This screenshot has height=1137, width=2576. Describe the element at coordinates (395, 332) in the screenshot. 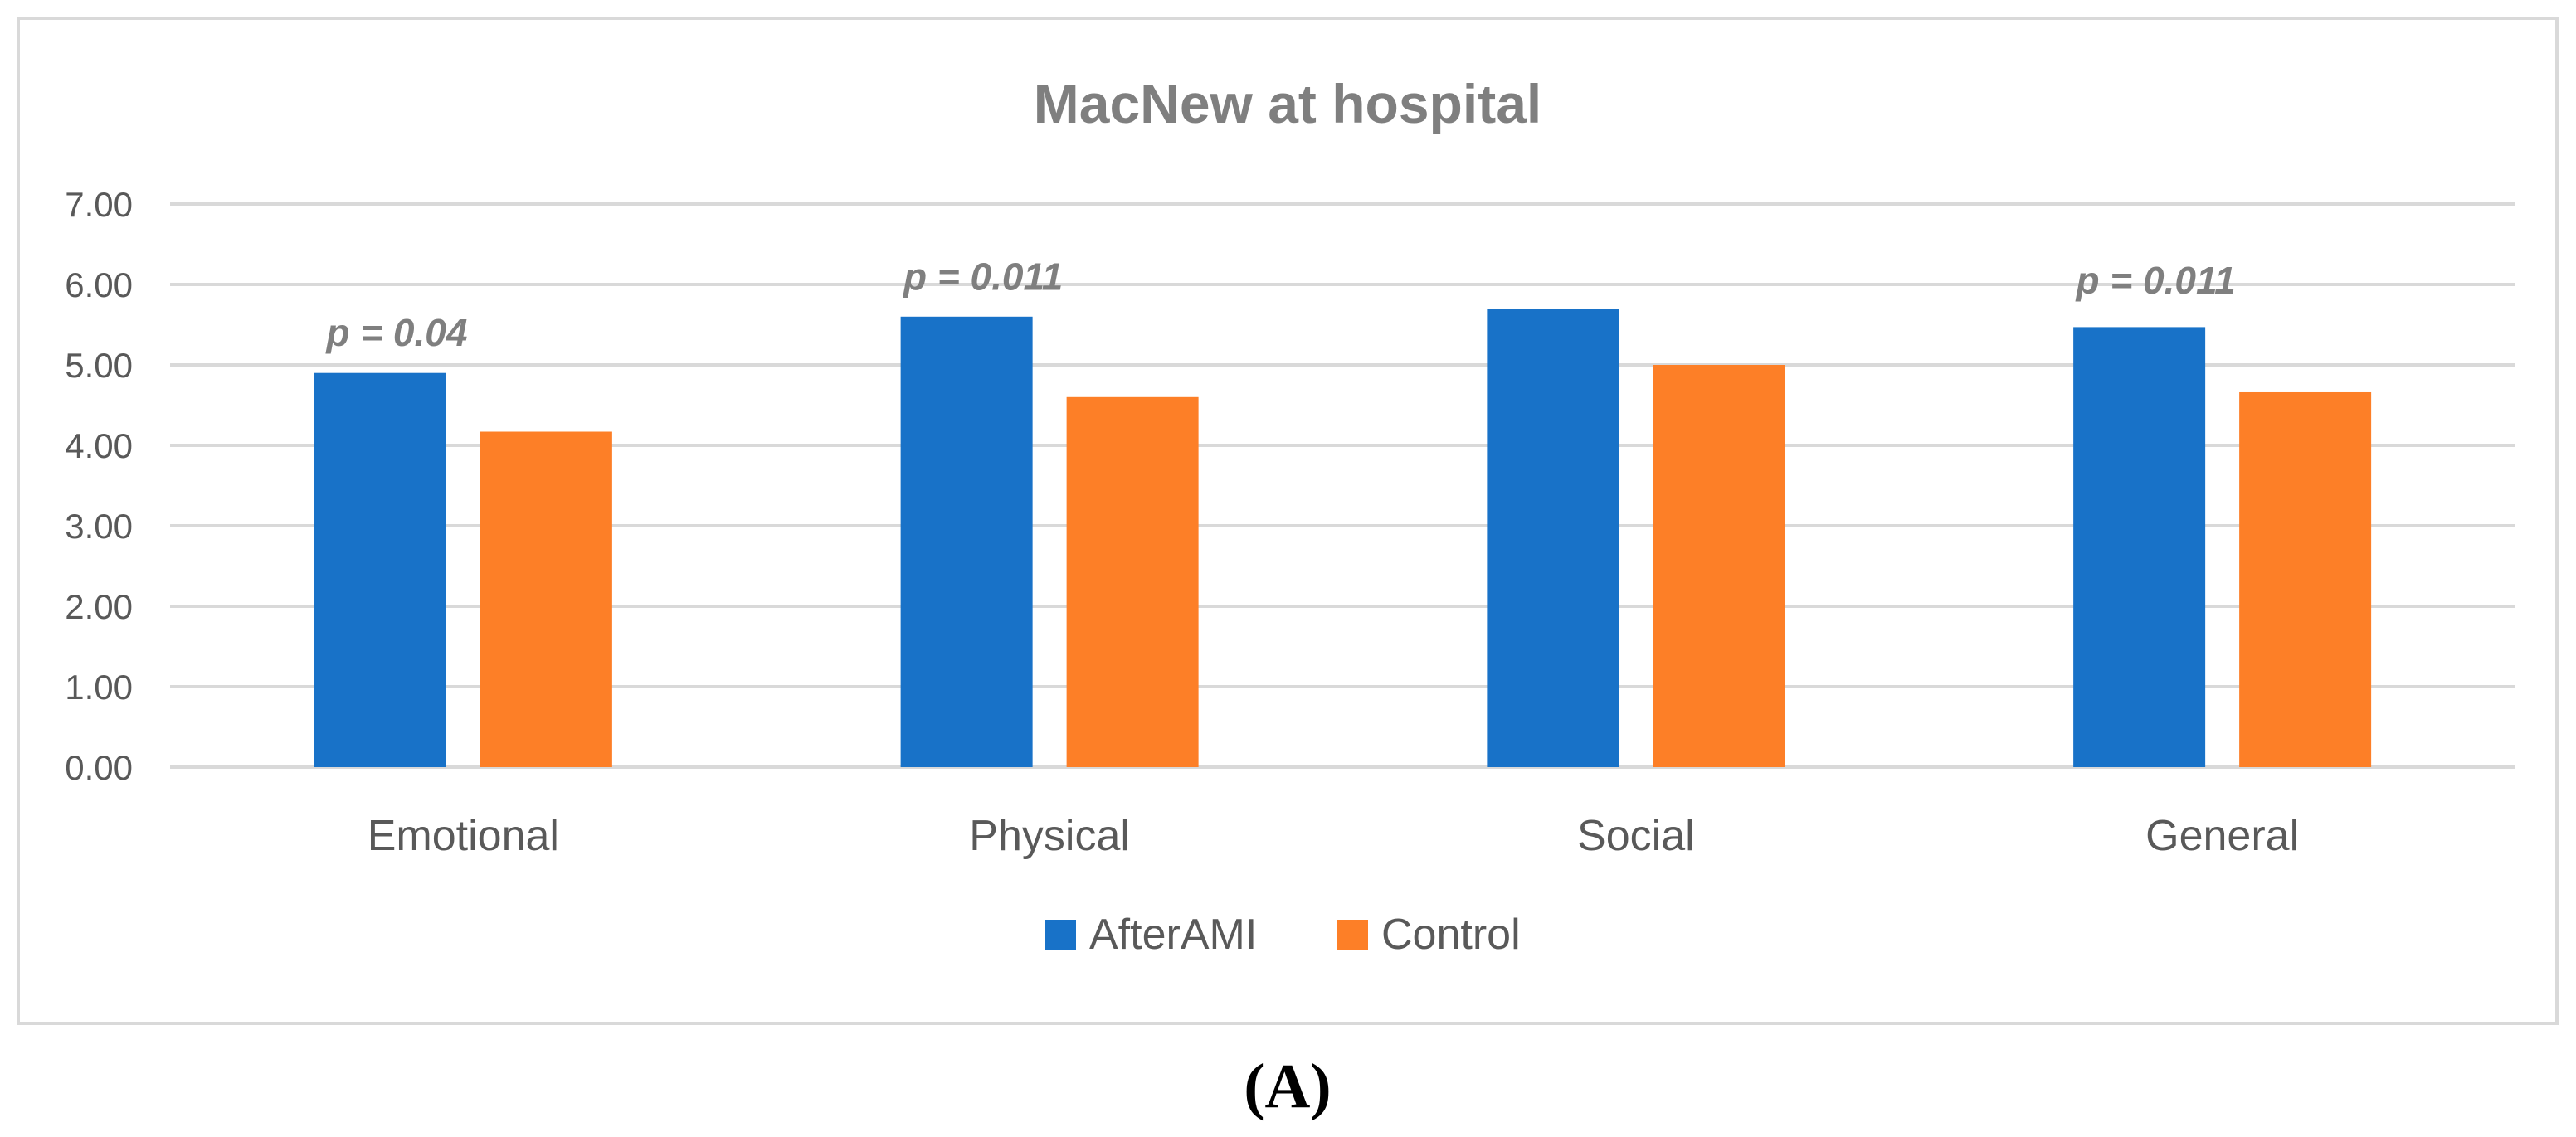

I see `p-value-annotation: p = 0.04` at that location.